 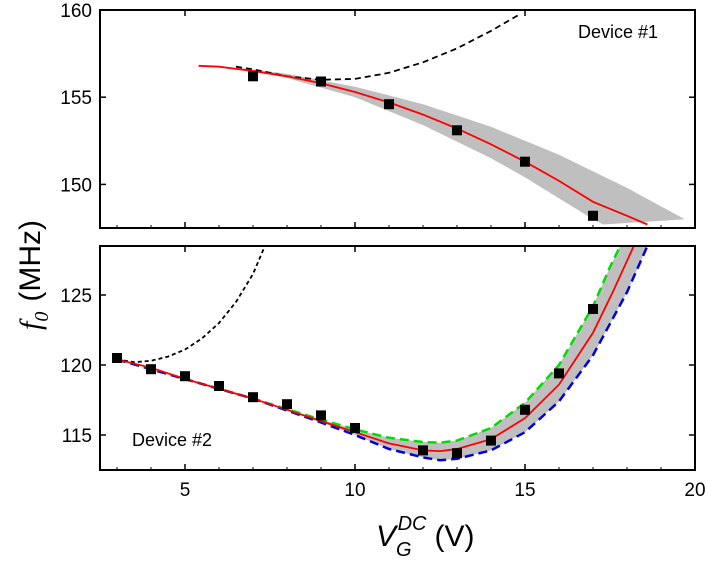 What do you see at coordinates (425, 537) in the screenshot?
I see `x-axis-label: VG DC (V)` at bounding box center [425, 537].